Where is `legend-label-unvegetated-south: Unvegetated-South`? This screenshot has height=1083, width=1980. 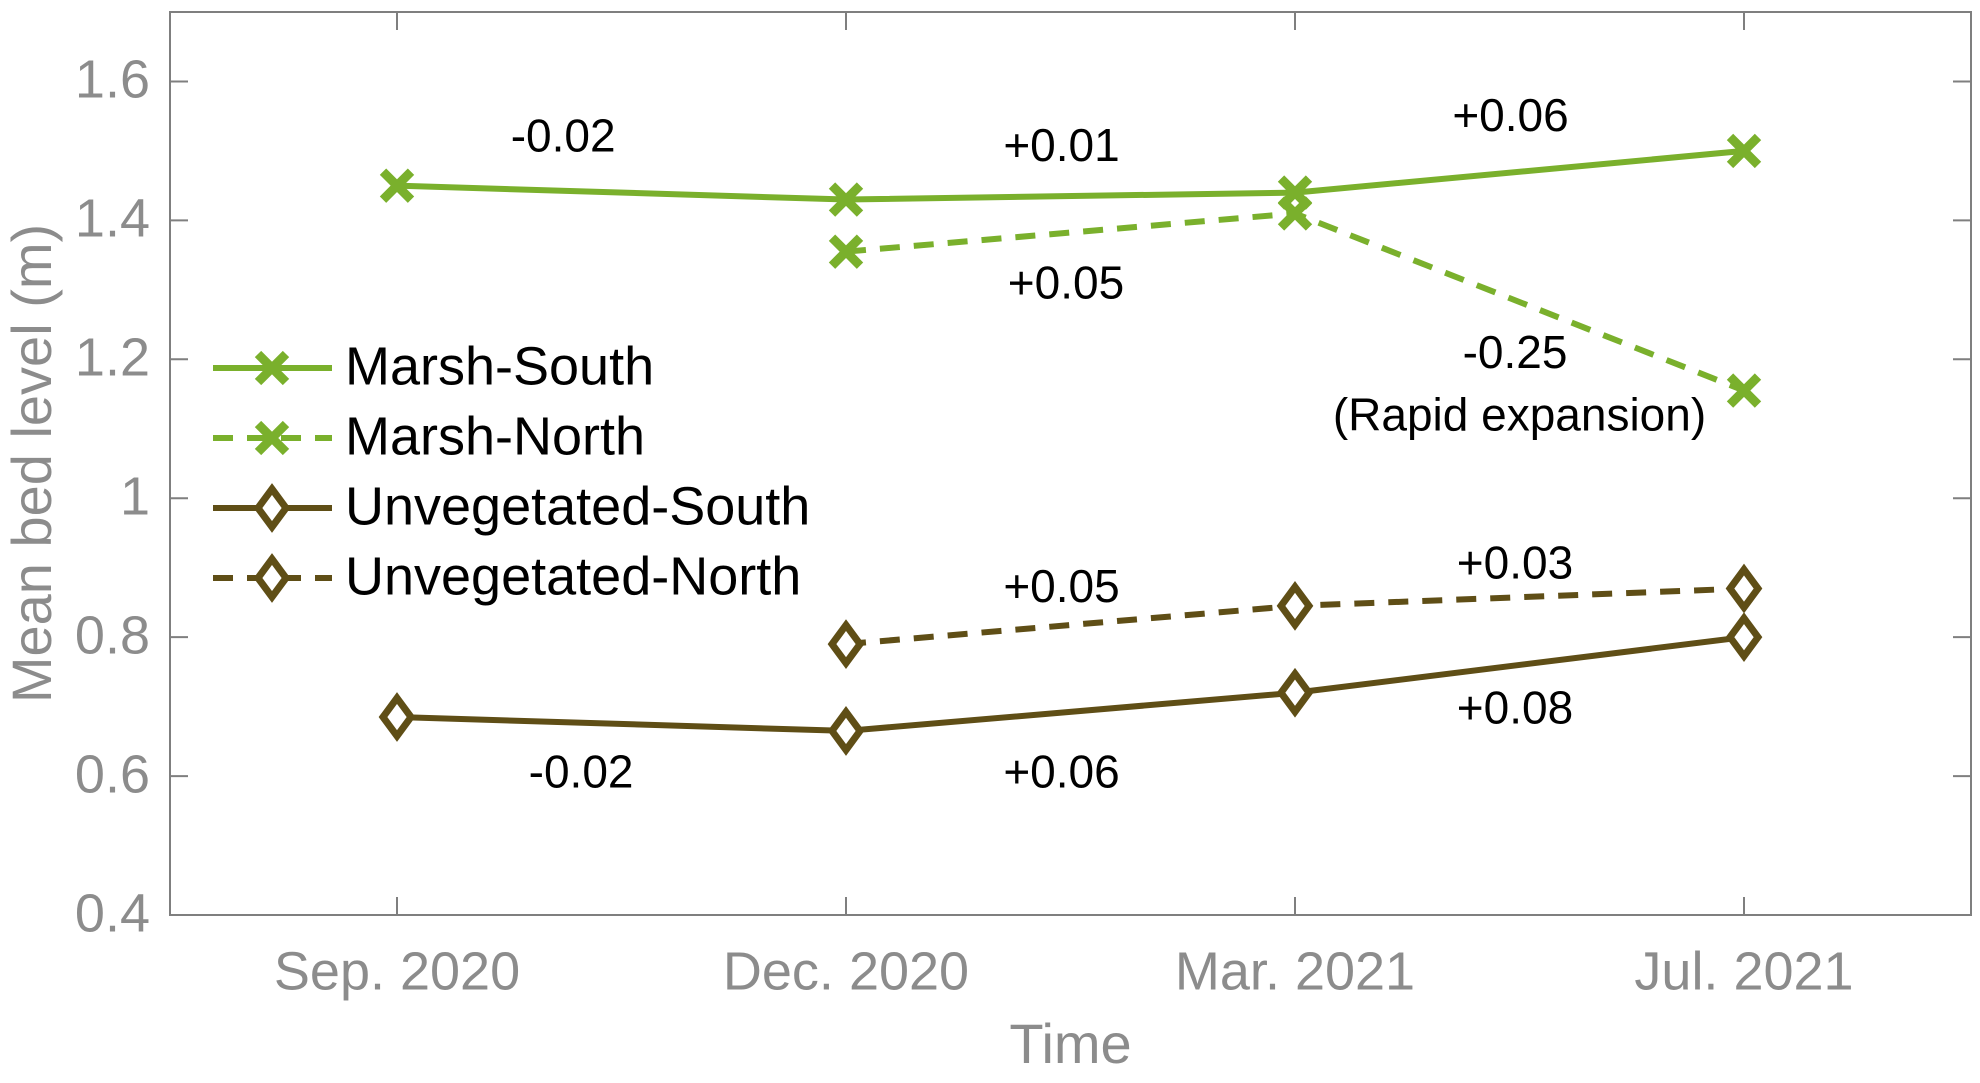
legend-label-unvegetated-south: Unvegetated-South is located at coordinates (577, 506).